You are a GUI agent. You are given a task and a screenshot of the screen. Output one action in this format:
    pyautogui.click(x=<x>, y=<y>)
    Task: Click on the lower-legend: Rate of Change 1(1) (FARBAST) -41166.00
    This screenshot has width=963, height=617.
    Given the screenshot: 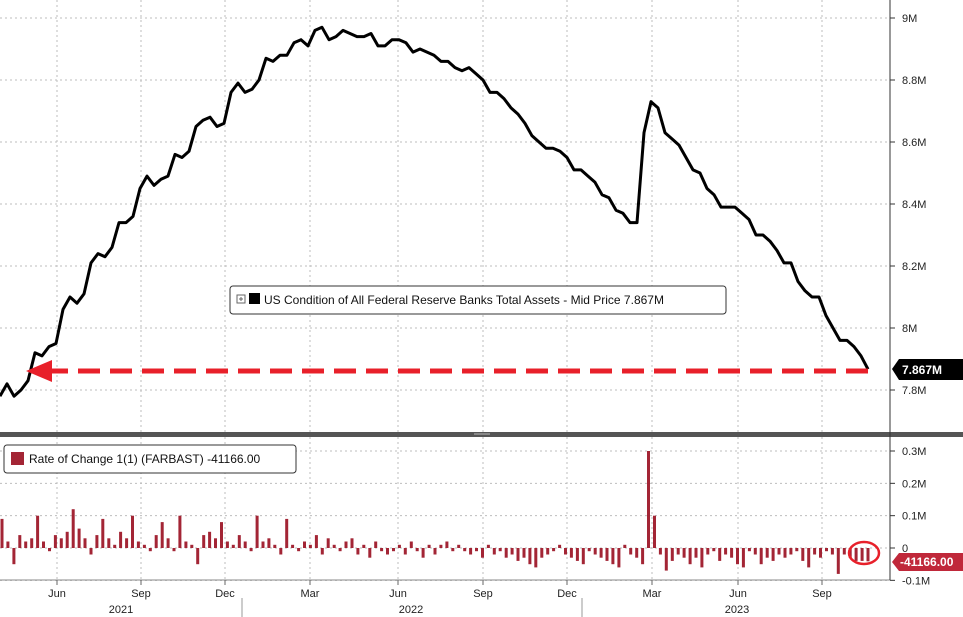 What is the action you would take?
    pyautogui.click(x=150, y=459)
    